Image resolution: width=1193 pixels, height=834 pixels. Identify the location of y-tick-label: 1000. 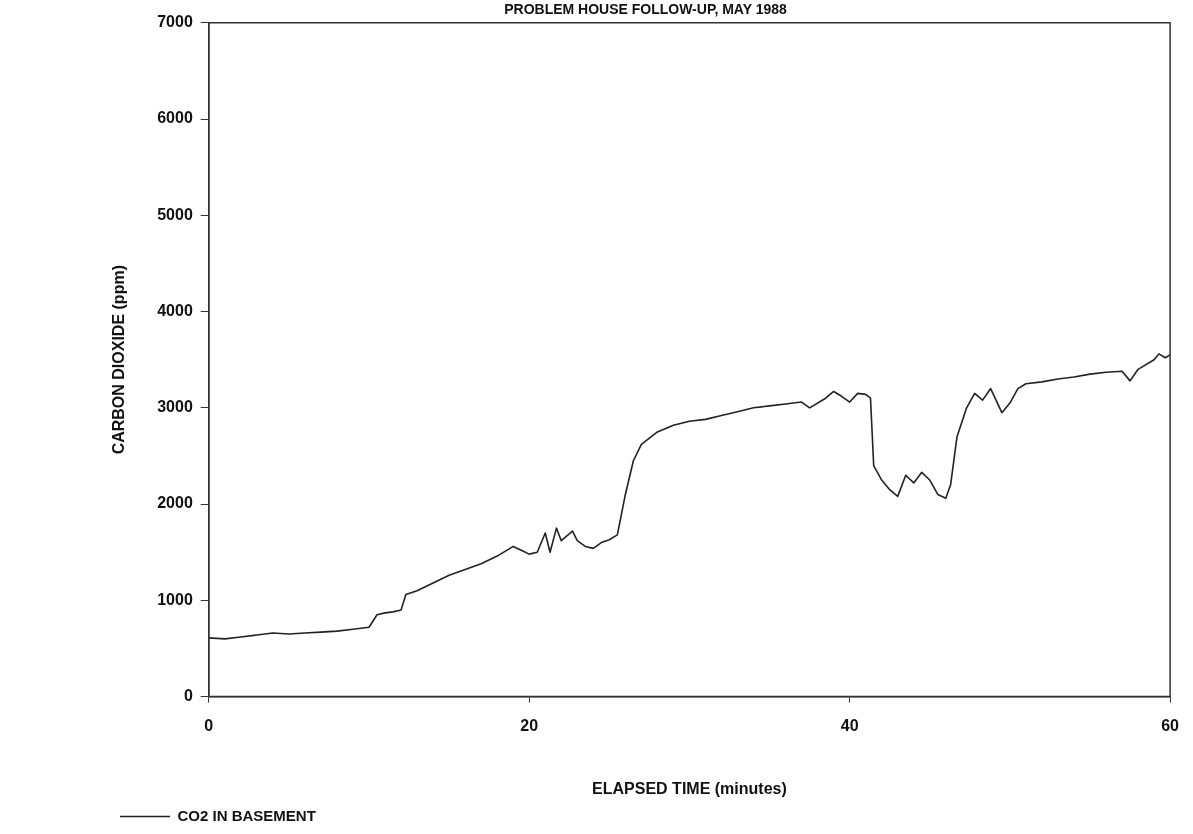
(175, 599).